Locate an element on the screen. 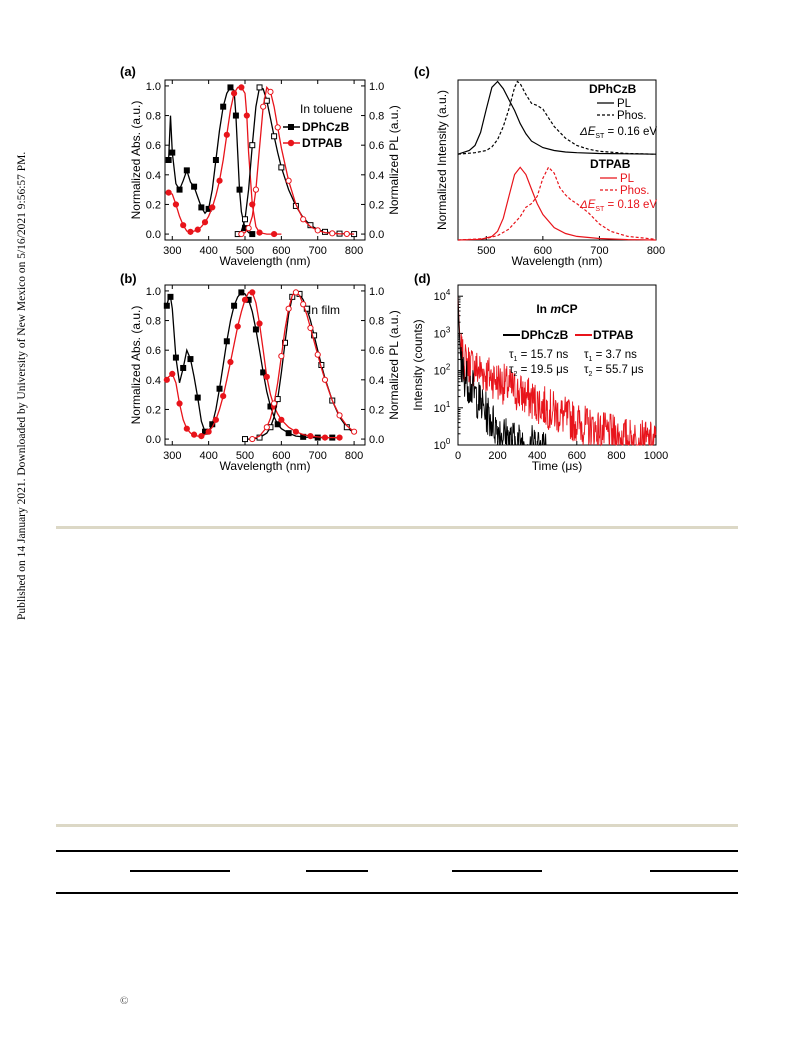 The height and width of the screenshot is (1039, 793). ytick-right-label-a: 0.6 is located at coordinates (376, 146).